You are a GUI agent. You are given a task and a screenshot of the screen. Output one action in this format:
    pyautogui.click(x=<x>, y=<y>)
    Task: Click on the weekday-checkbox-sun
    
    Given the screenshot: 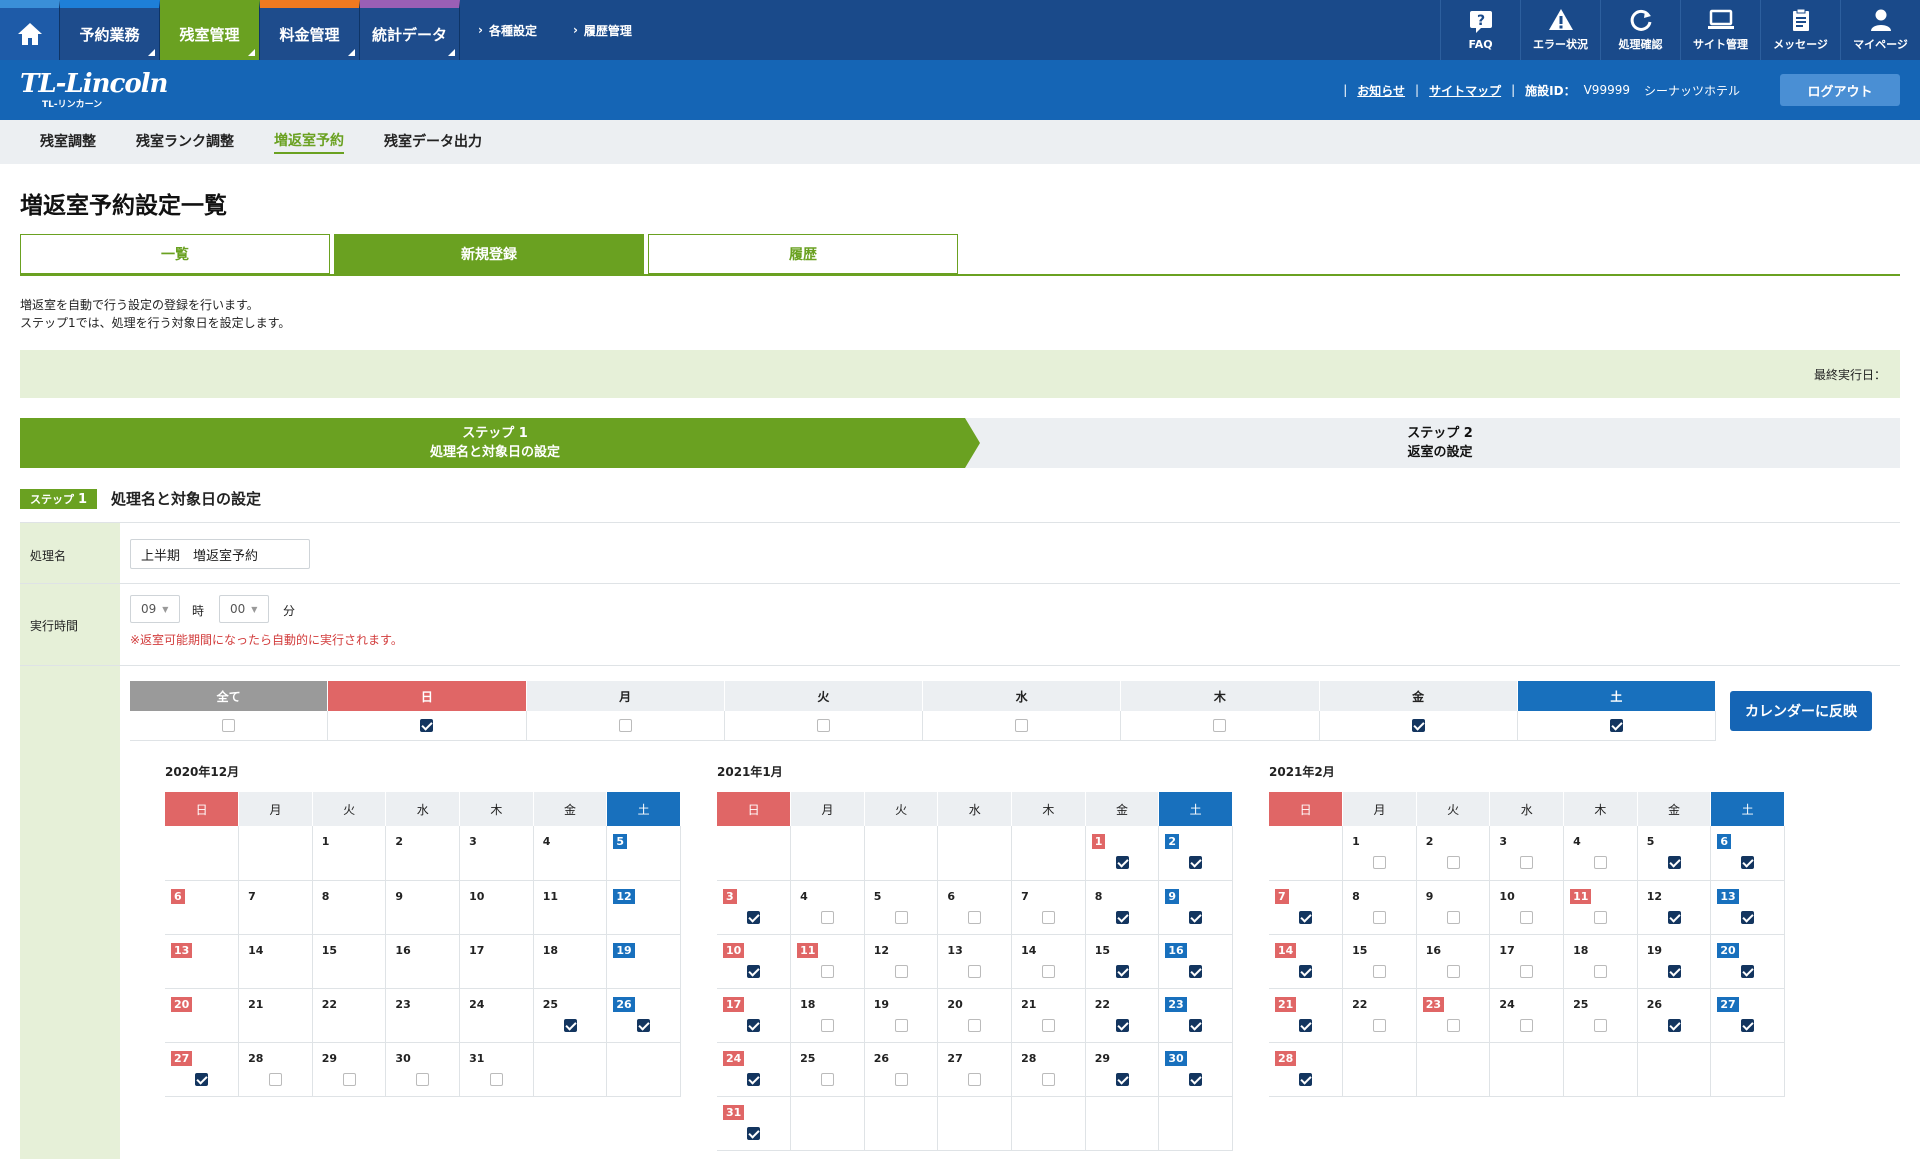 What is the action you would take?
    pyautogui.click(x=427, y=725)
    